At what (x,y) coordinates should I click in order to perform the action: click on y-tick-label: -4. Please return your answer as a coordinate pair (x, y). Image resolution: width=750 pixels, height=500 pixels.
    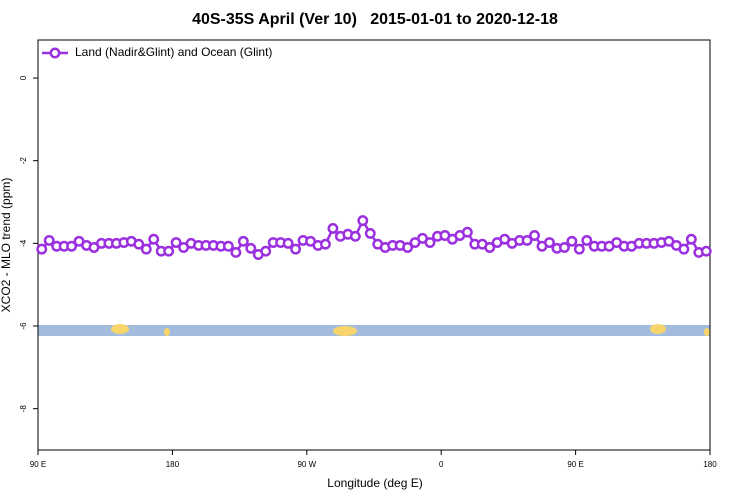
    Looking at the image, I should click on (23, 243).